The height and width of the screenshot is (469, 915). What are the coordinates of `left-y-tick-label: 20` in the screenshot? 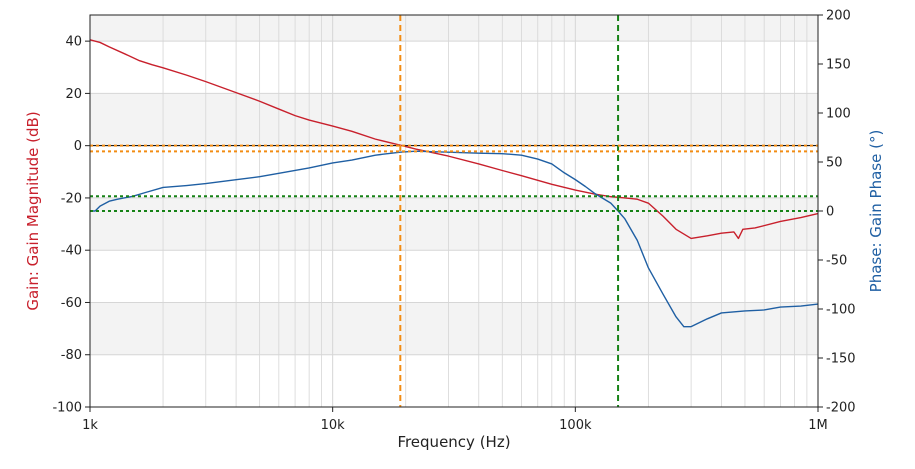 It's located at (73, 94).